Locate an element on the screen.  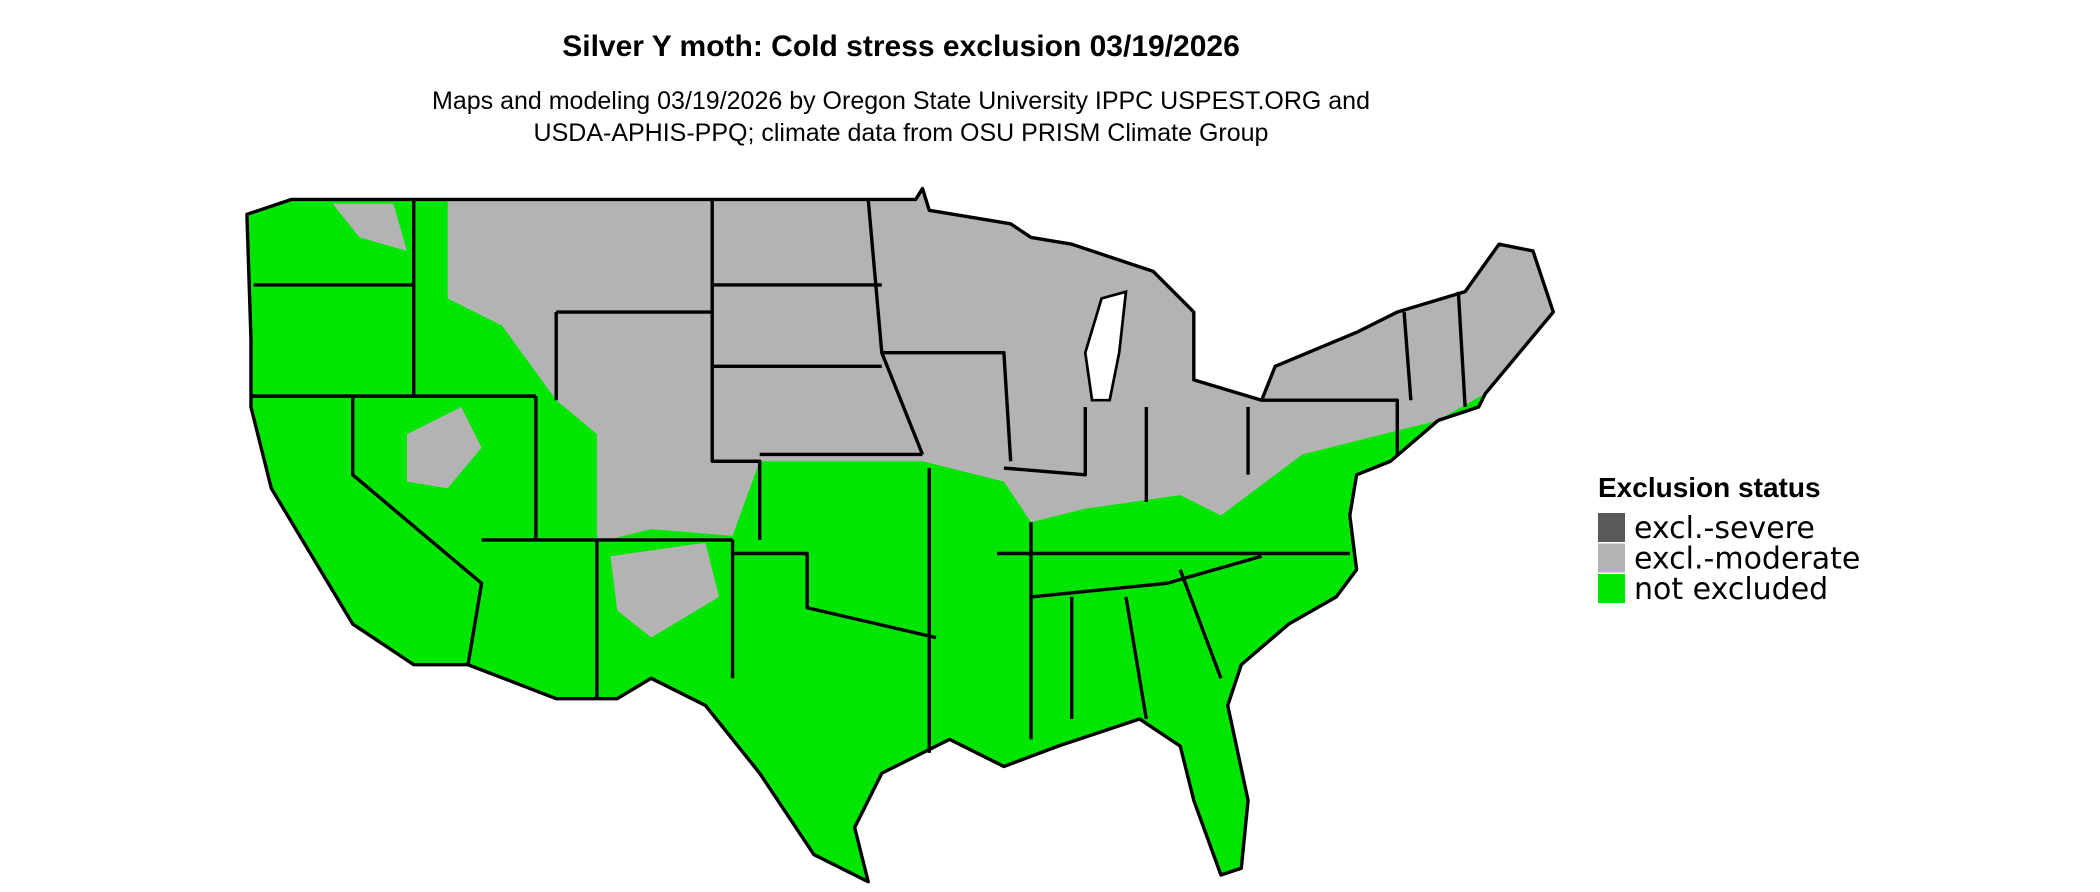
excluded-moderate-patch is located at coordinates (525, 420).